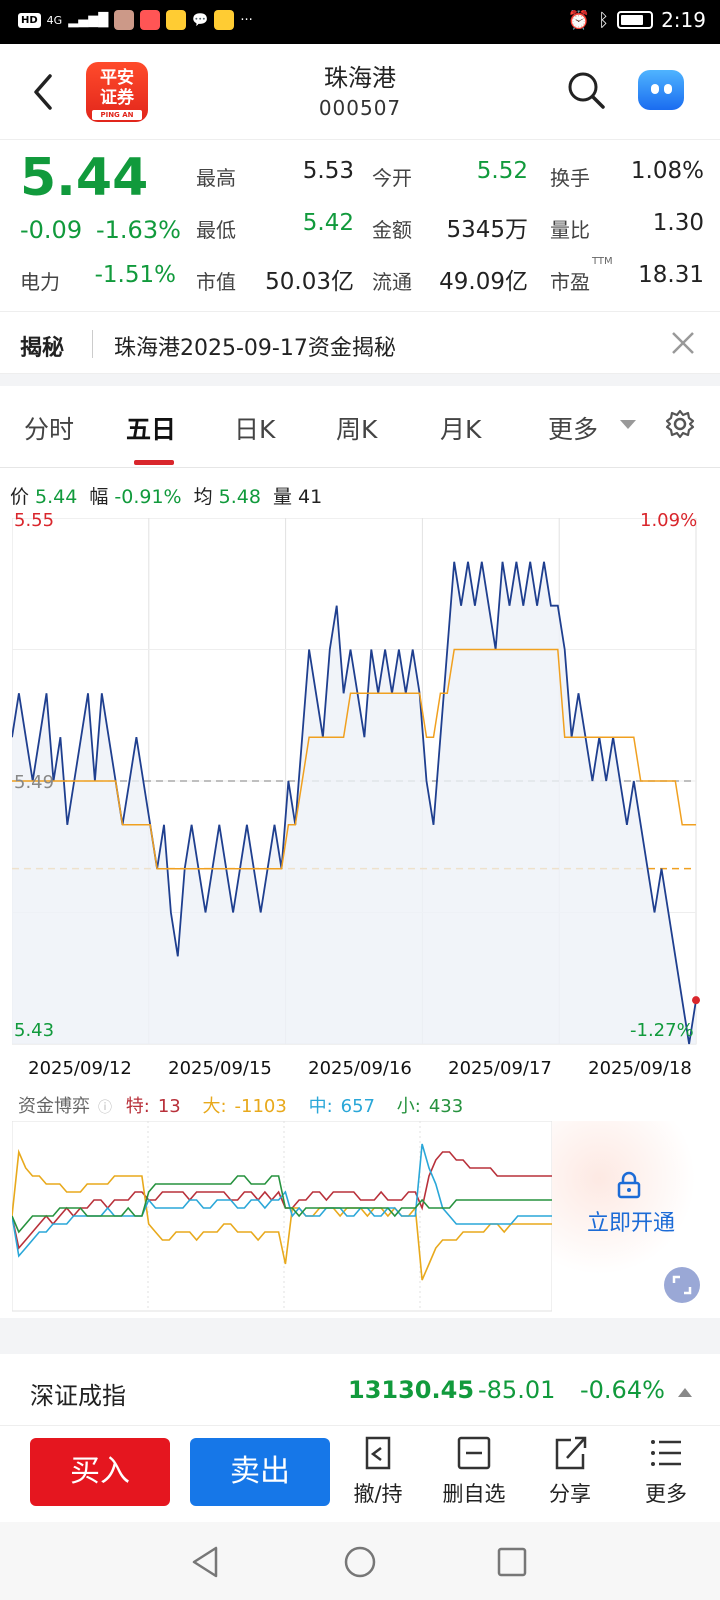 Image resolution: width=720 pixels, height=1600 pixels. Describe the element at coordinates (105, 1108) in the screenshot. I see `info-icon: ⓘ` at that location.